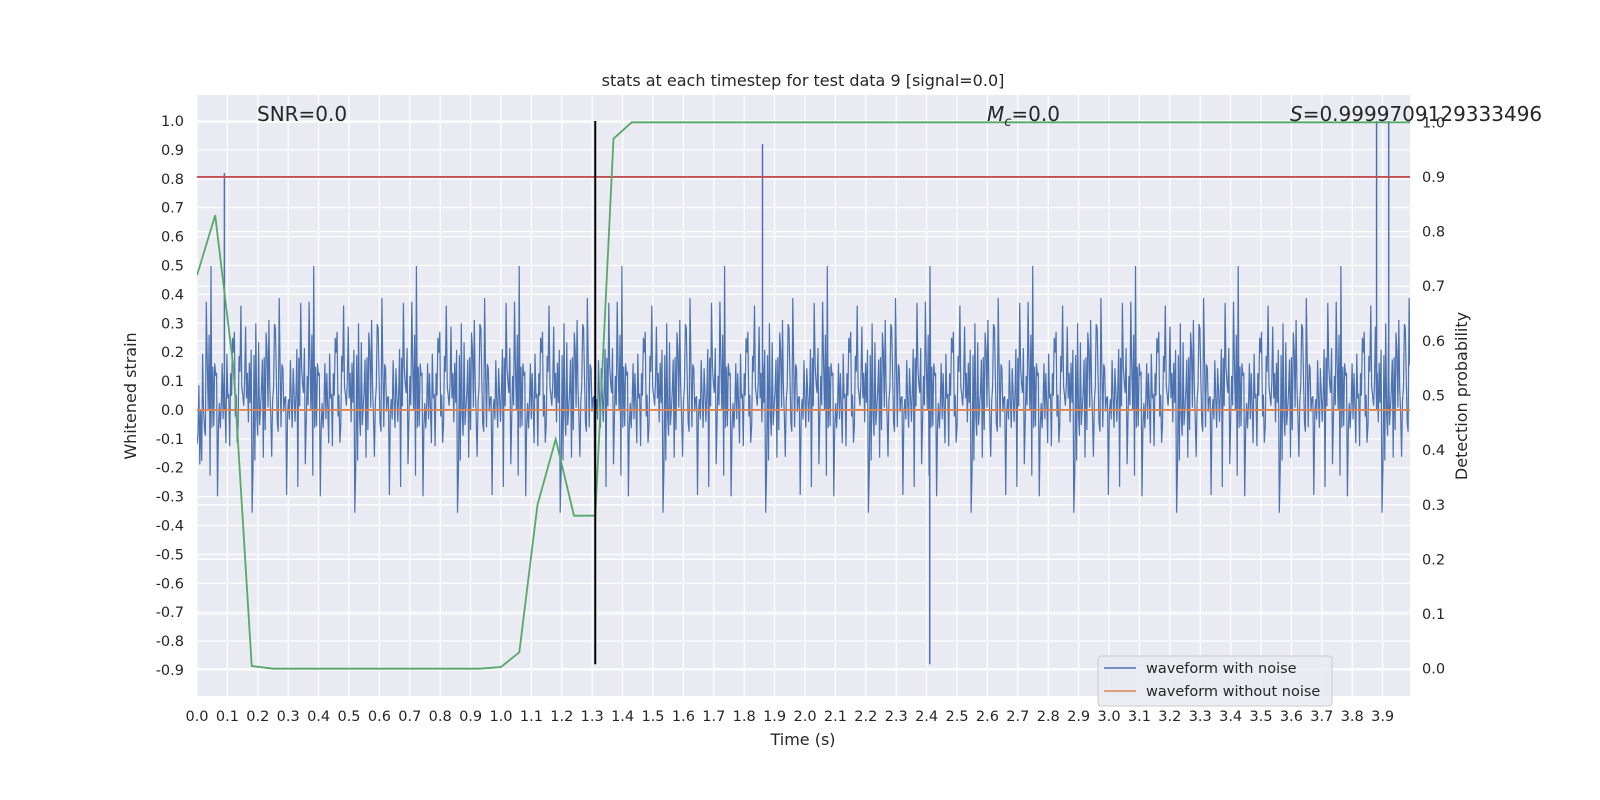 Image resolution: width=1600 pixels, height=800 pixels. Describe the element at coordinates (170, 584) in the screenshot. I see `y-tick-label: -0.6` at that location.